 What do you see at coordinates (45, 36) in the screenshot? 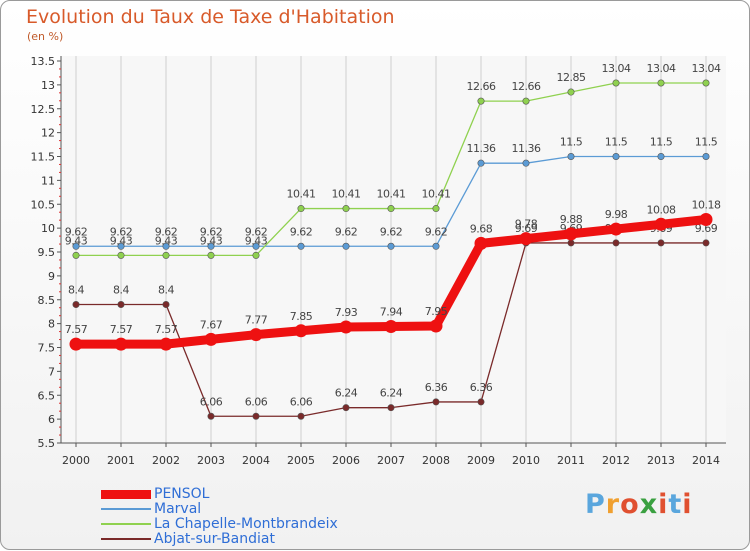
I see `chart-unit: (en %)` at bounding box center [45, 36].